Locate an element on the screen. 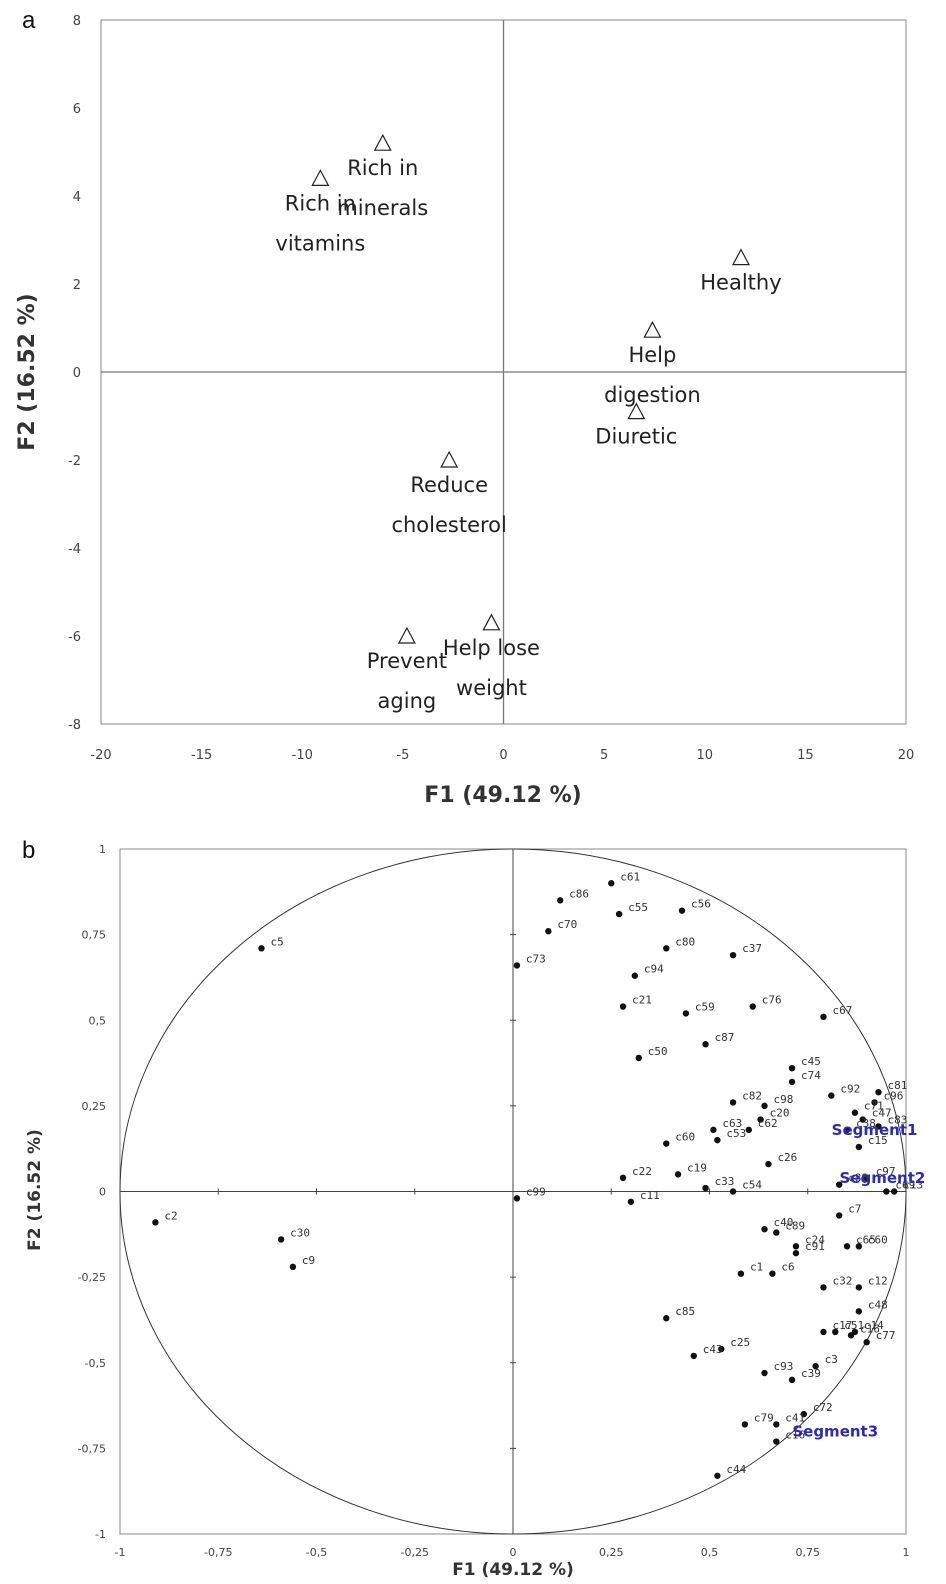 This screenshot has width=946, height=1584. y-ticks-b: 1 0,75 0,5 0,25 0 -0,25 -0,5 -0,75 -1 is located at coordinates (92, 1192).